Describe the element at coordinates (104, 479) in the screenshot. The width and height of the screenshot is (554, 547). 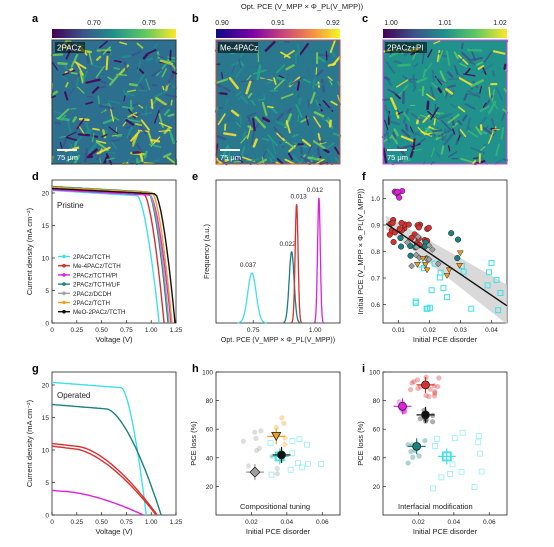
I see `jv-curve-red` at that location.